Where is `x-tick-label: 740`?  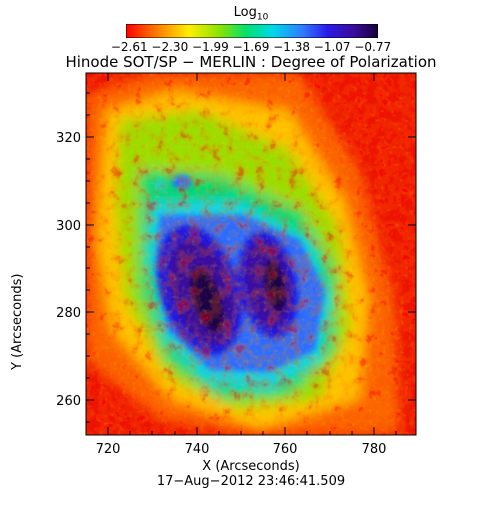
x-tick-label: 740 is located at coordinates (197, 449).